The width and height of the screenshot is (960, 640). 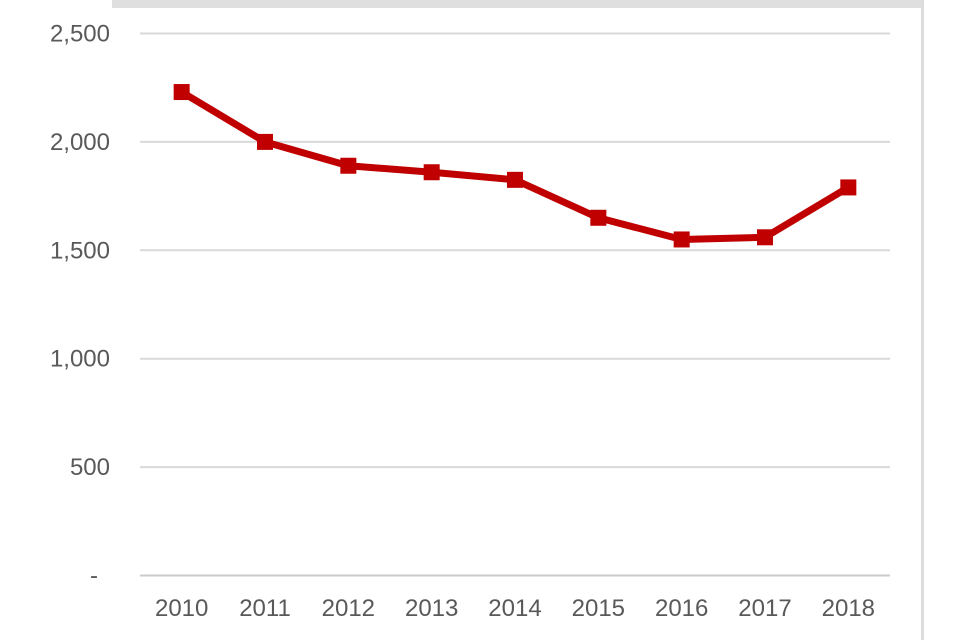 I want to click on x-tick-label: 2013, so click(x=431, y=608).